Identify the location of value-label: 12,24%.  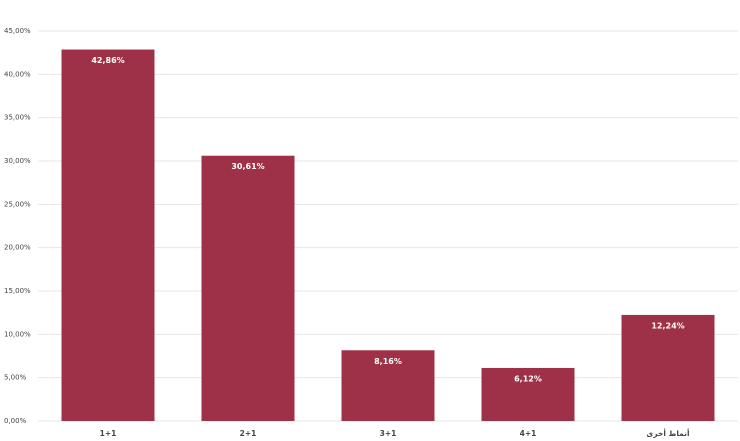
(667, 325).